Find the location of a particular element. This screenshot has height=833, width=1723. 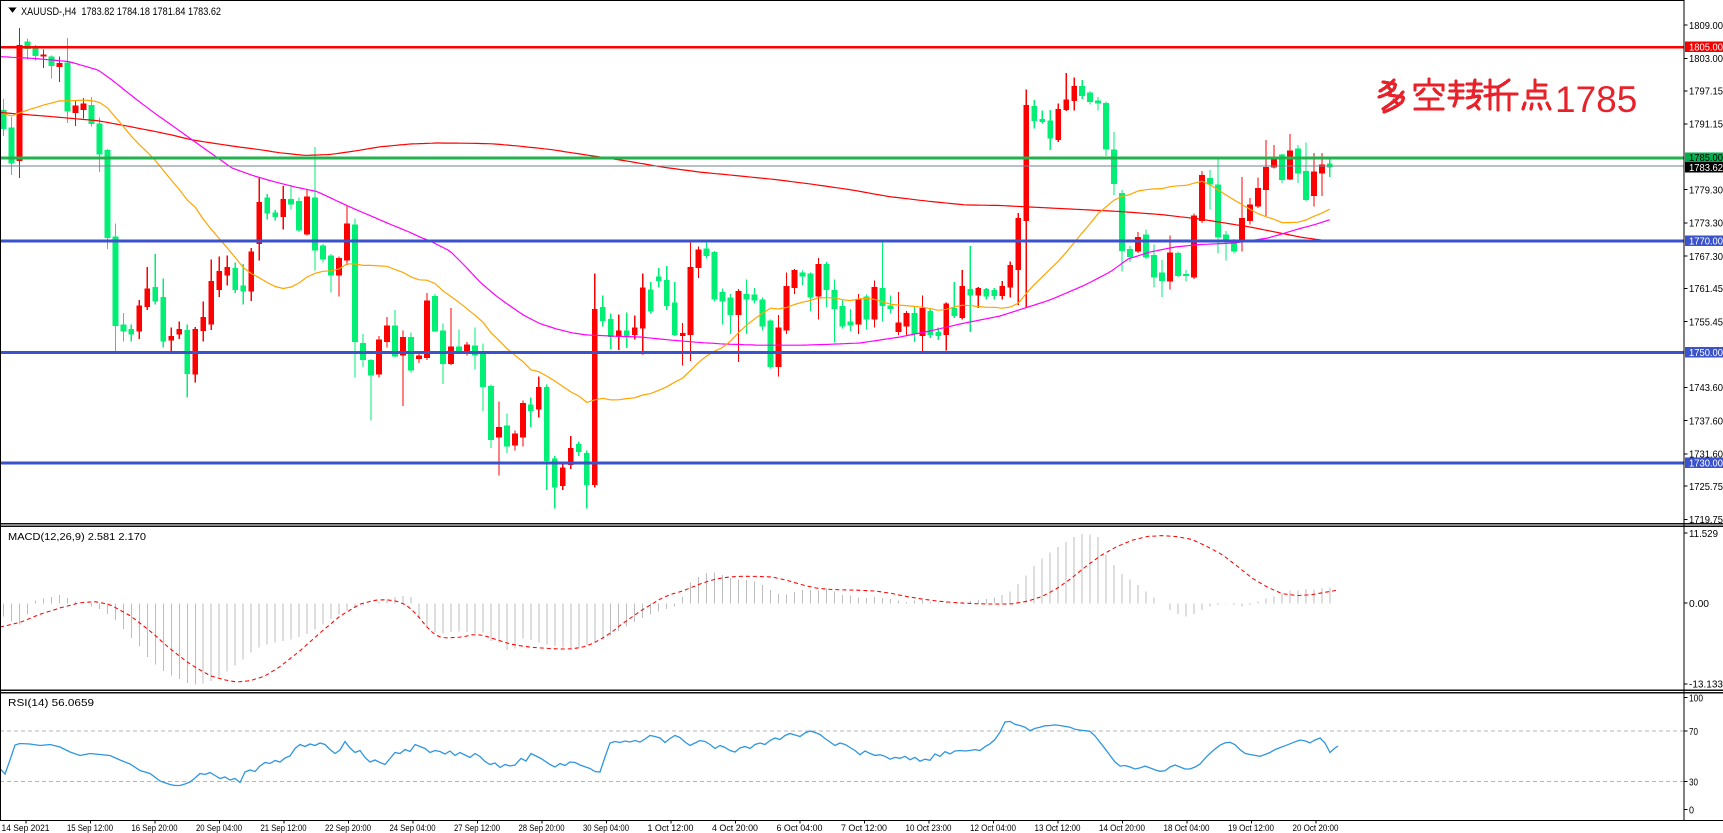

svg-text: 20 Sep 04:00 is located at coordinates (219, 828).